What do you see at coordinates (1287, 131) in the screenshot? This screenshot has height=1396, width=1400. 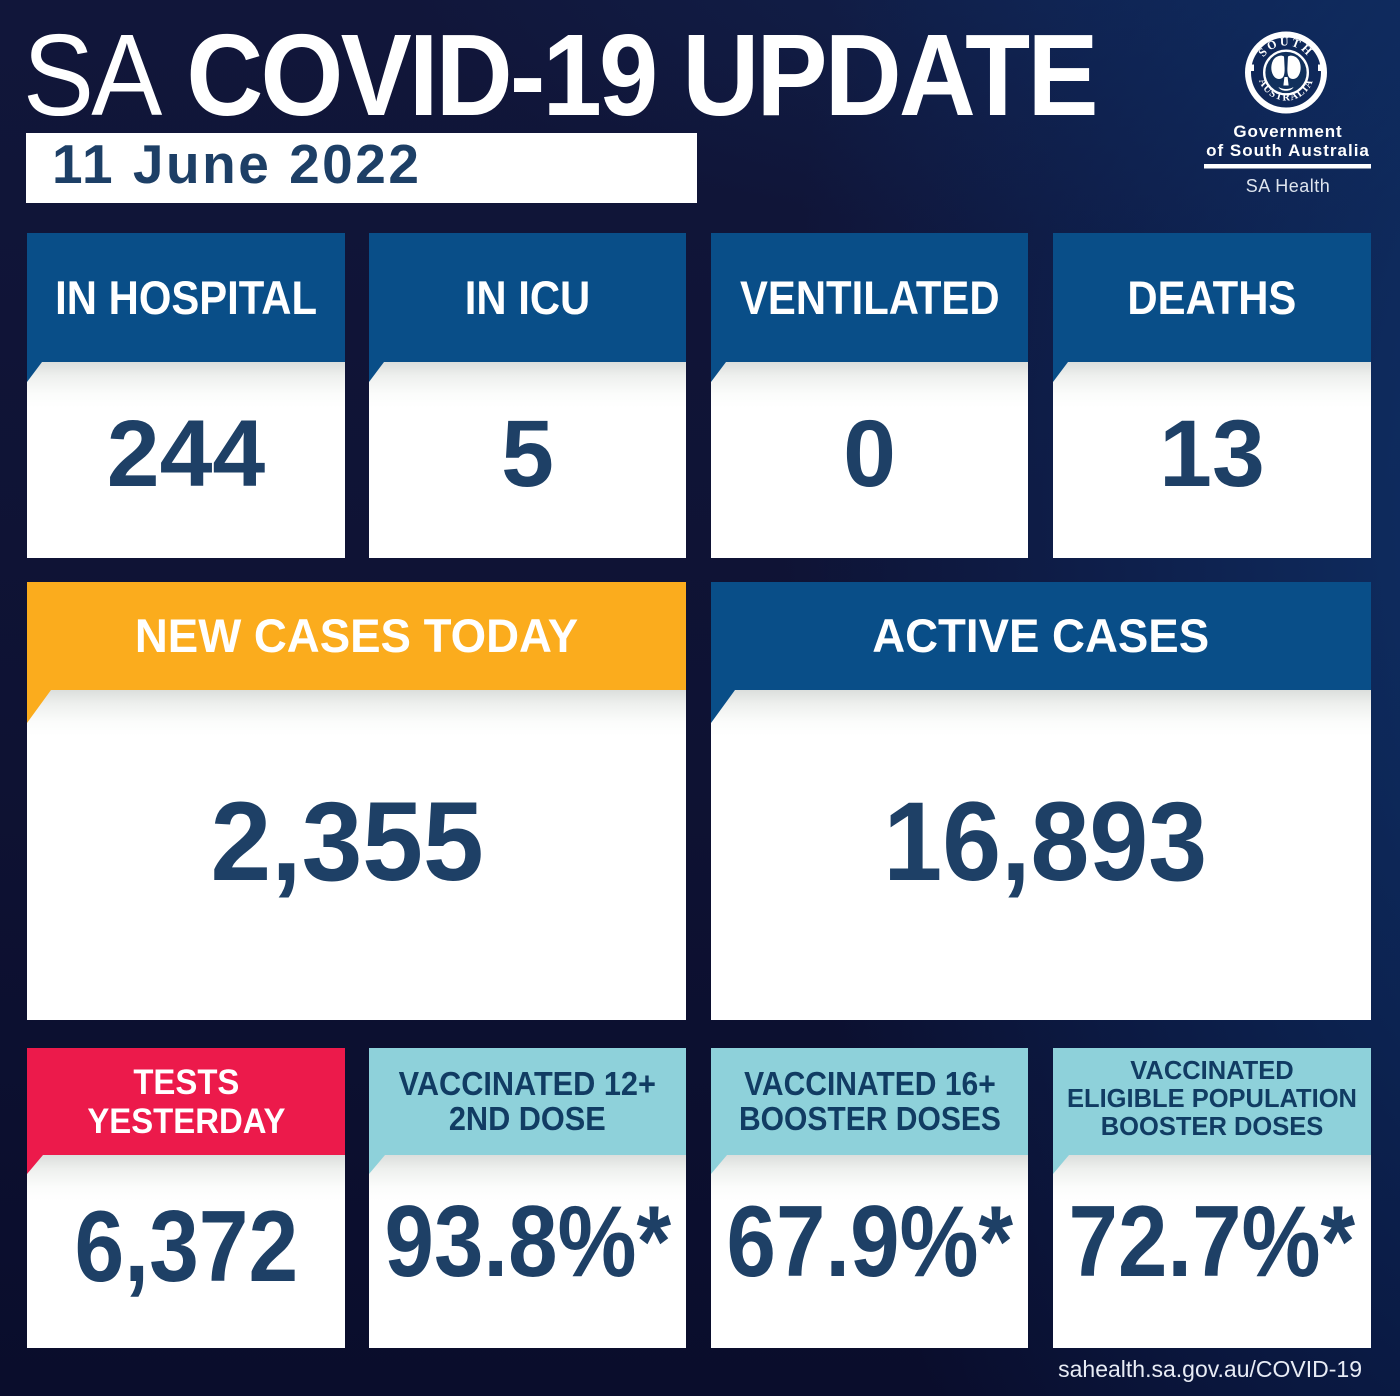 I see `svg-text: Government` at bounding box center [1287, 131].